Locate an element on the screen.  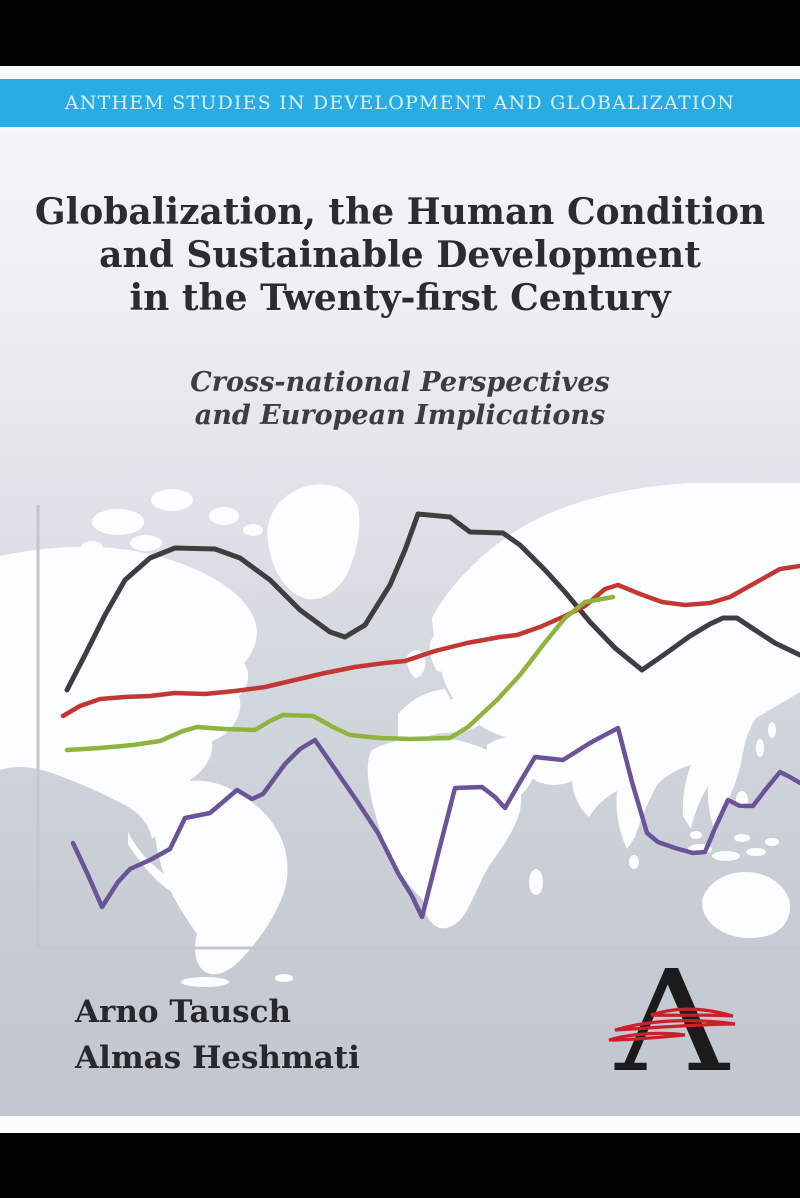
mid-white-strip is located at coordinates (400, 130).